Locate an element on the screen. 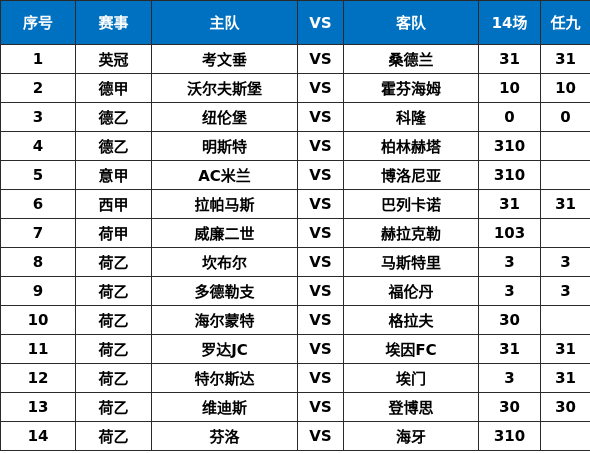  table-row: 4 德乙 明斯特 VS 柏林赫塔 310 is located at coordinates (295, 146).